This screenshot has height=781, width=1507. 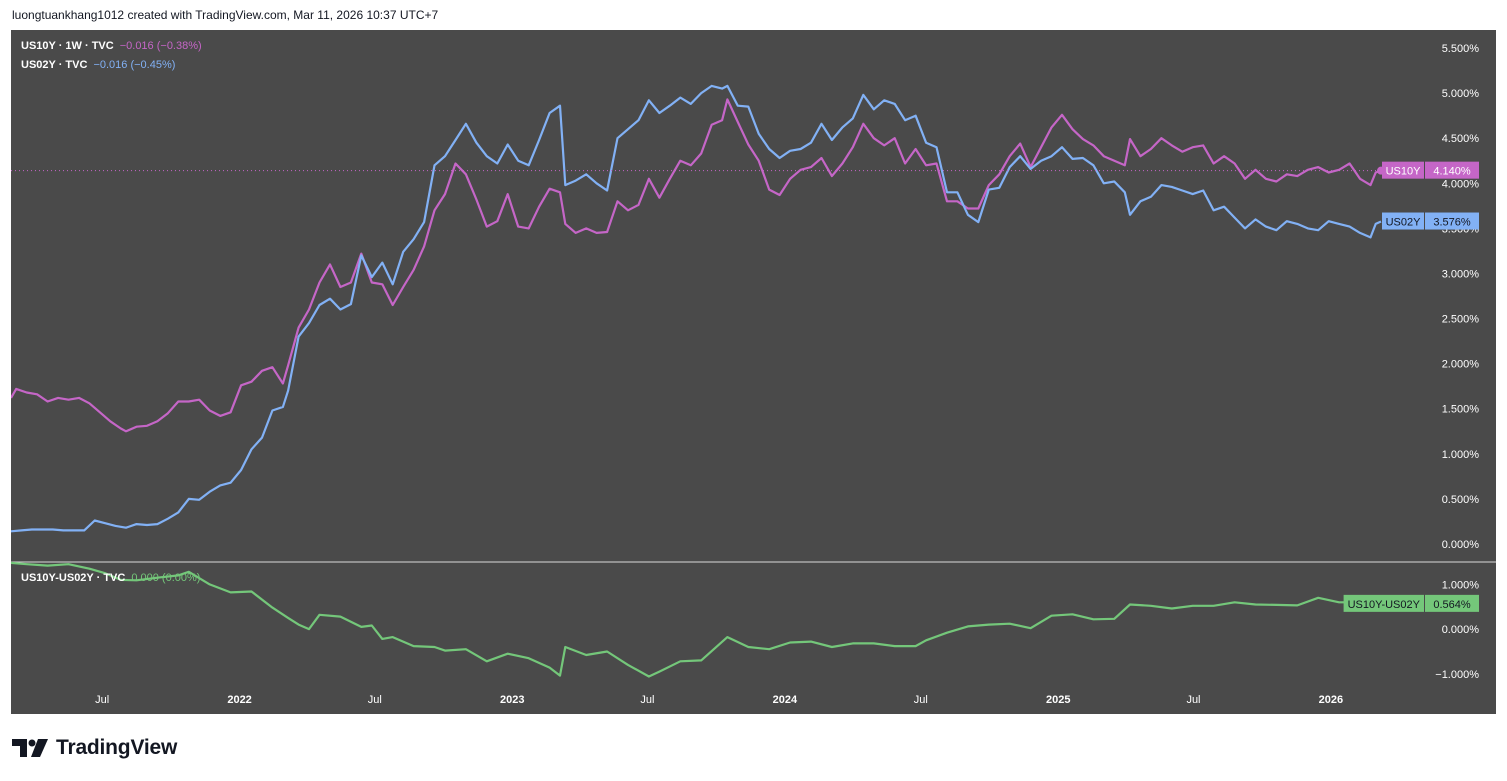 I want to click on last-label-spread: US10Y-US02Y 0.564%, so click(x=1411, y=603).